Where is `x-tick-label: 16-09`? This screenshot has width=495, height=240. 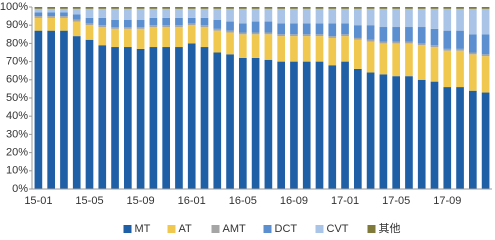
x-tick-label: 16-09 is located at coordinates (294, 201).